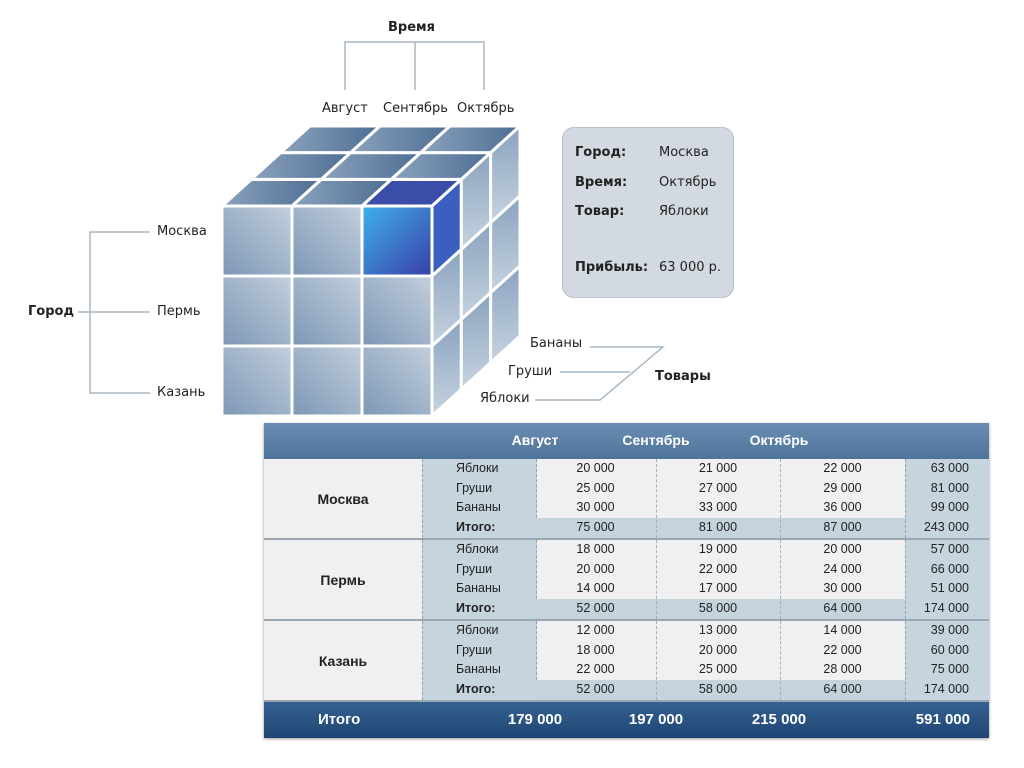 The image size is (1024, 768). Describe the element at coordinates (505, 398) in the screenshot. I see `product-item: Яблоки` at that location.